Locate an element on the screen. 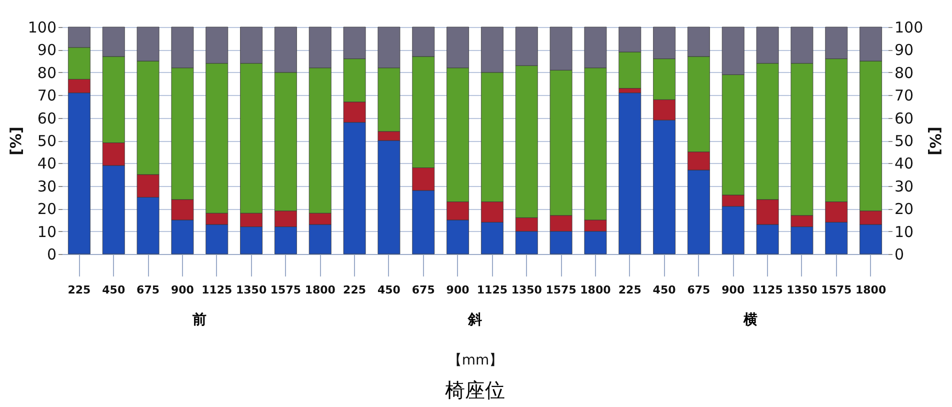 This screenshot has width=952, height=407. y-tick-label: 20 is located at coordinates (46, 209).